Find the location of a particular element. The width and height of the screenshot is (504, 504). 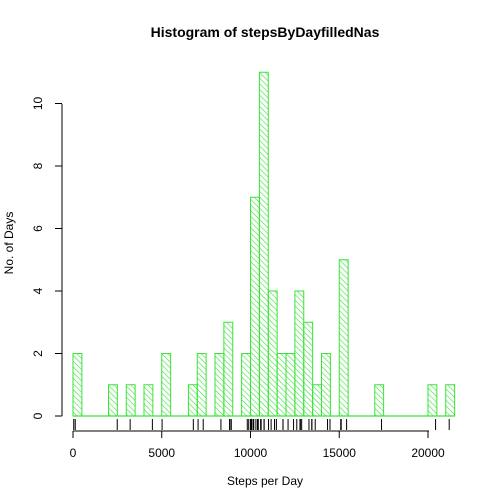

y-axis-label: No. of Days is located at coordinates (9, 243).